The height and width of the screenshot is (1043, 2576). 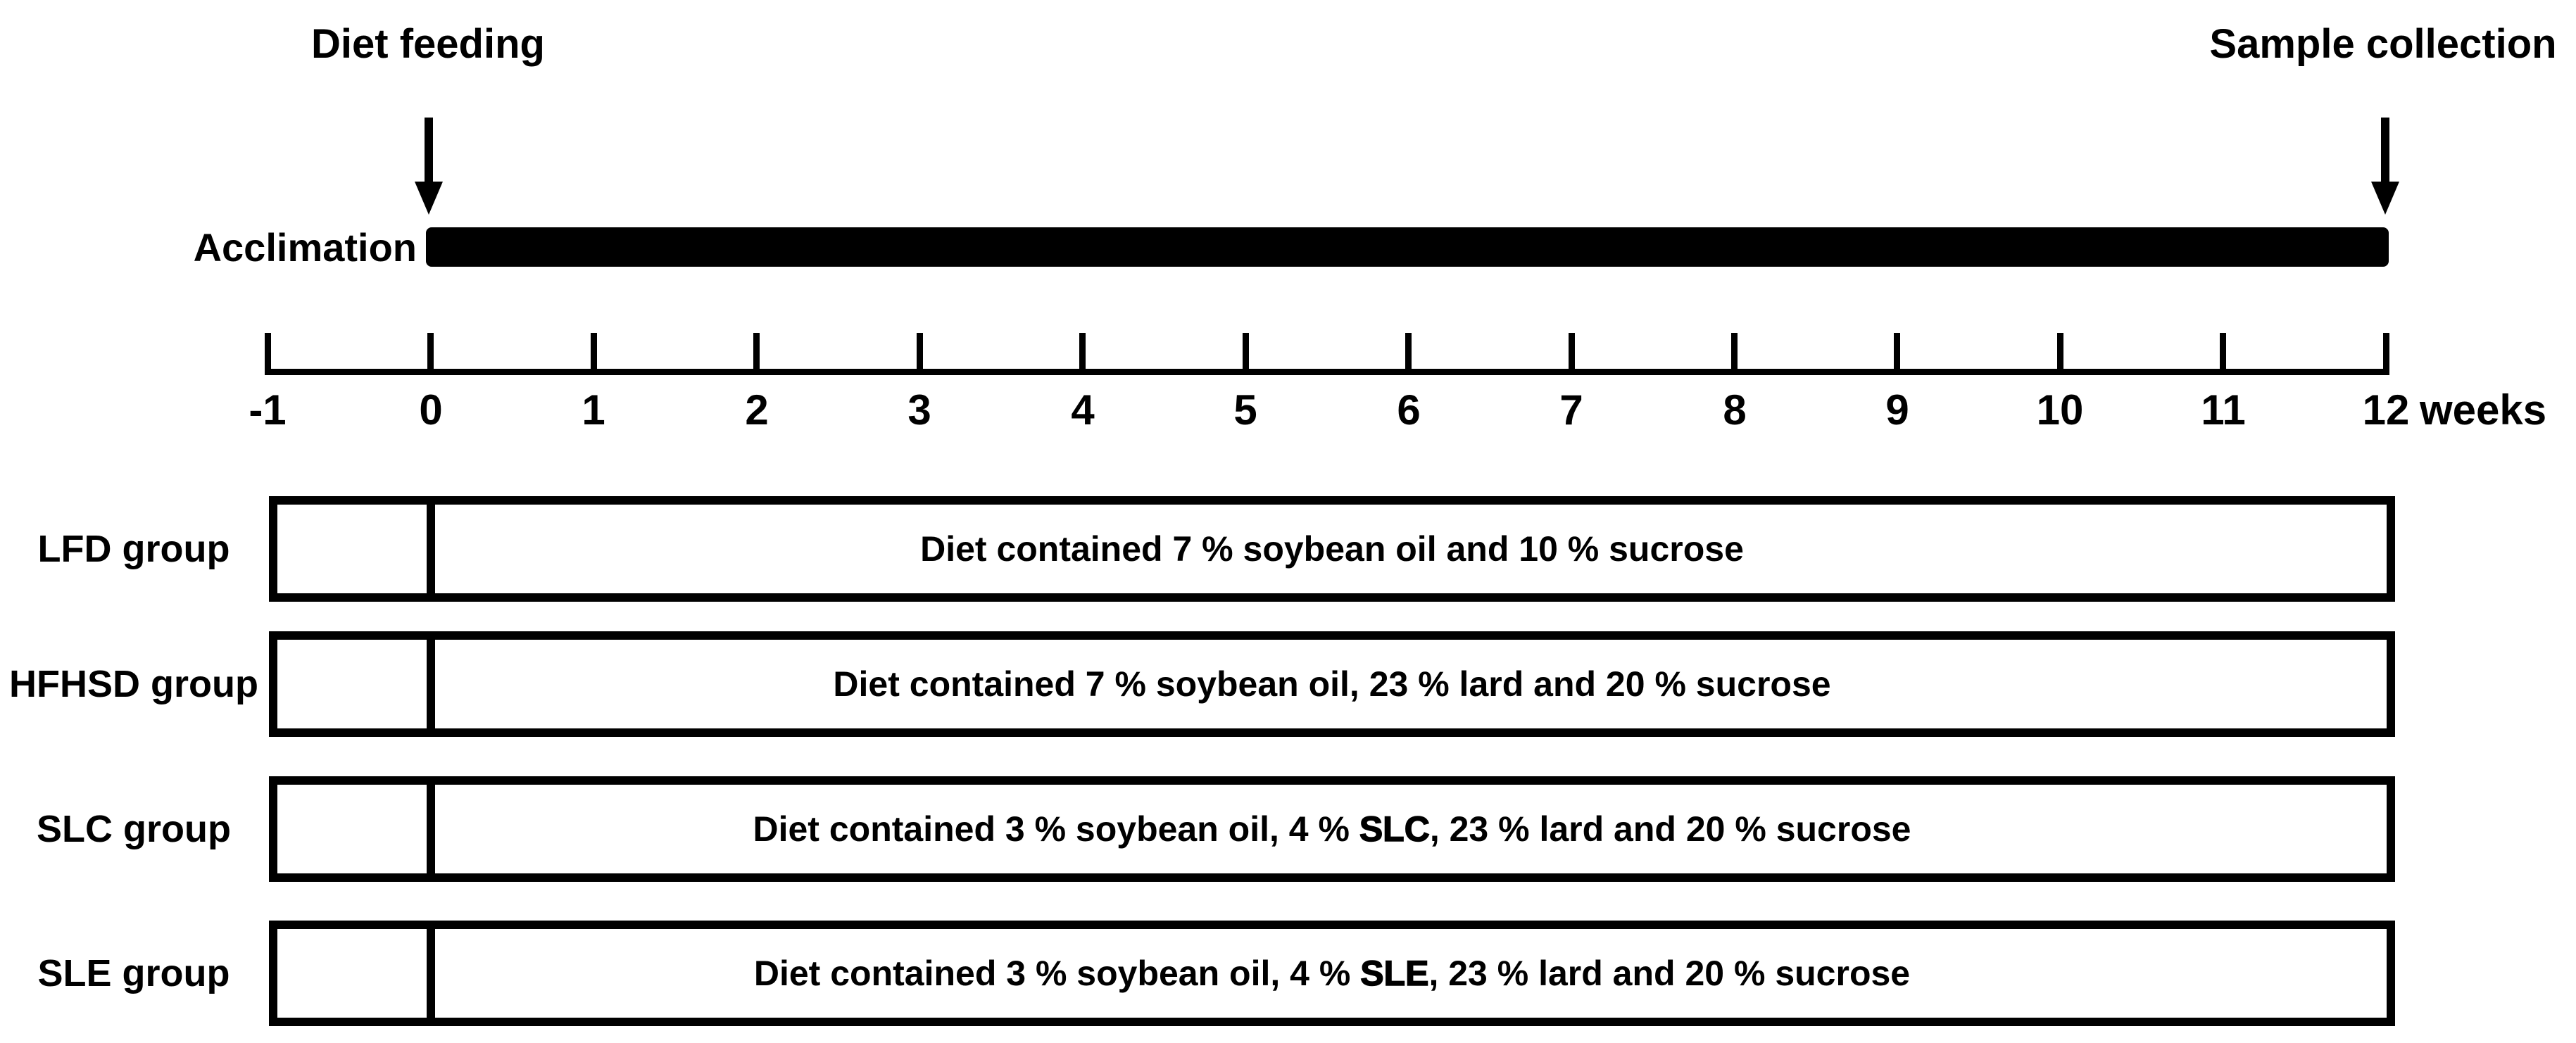 What do you see at coordinates (1083, 410) in the screenshot?
I see `tick-label: 4` at bounding box center [1083, 410].